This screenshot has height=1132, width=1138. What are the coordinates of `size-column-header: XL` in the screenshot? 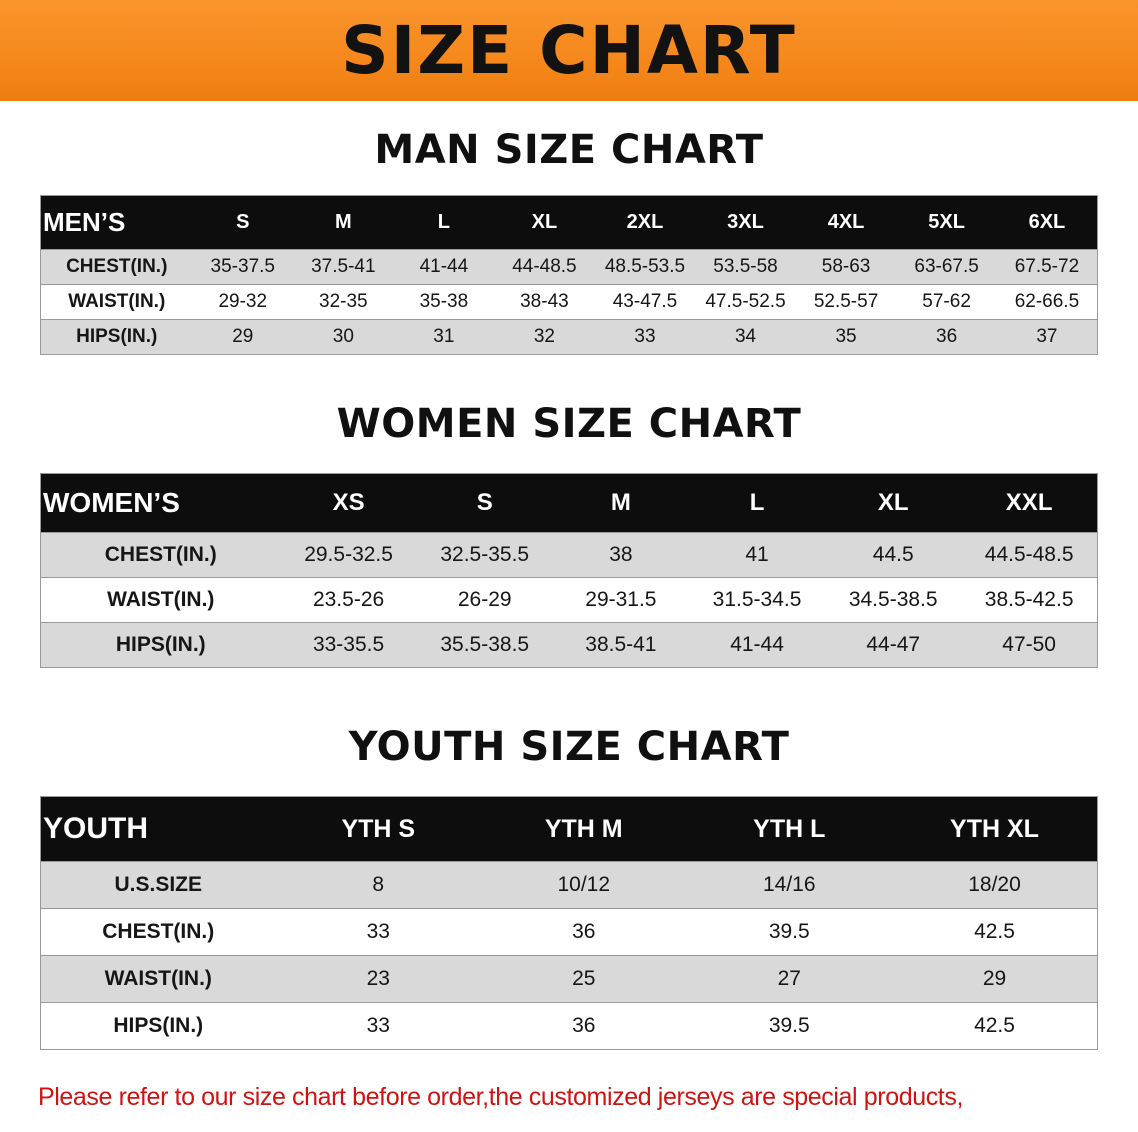 It's located at (893, 503).